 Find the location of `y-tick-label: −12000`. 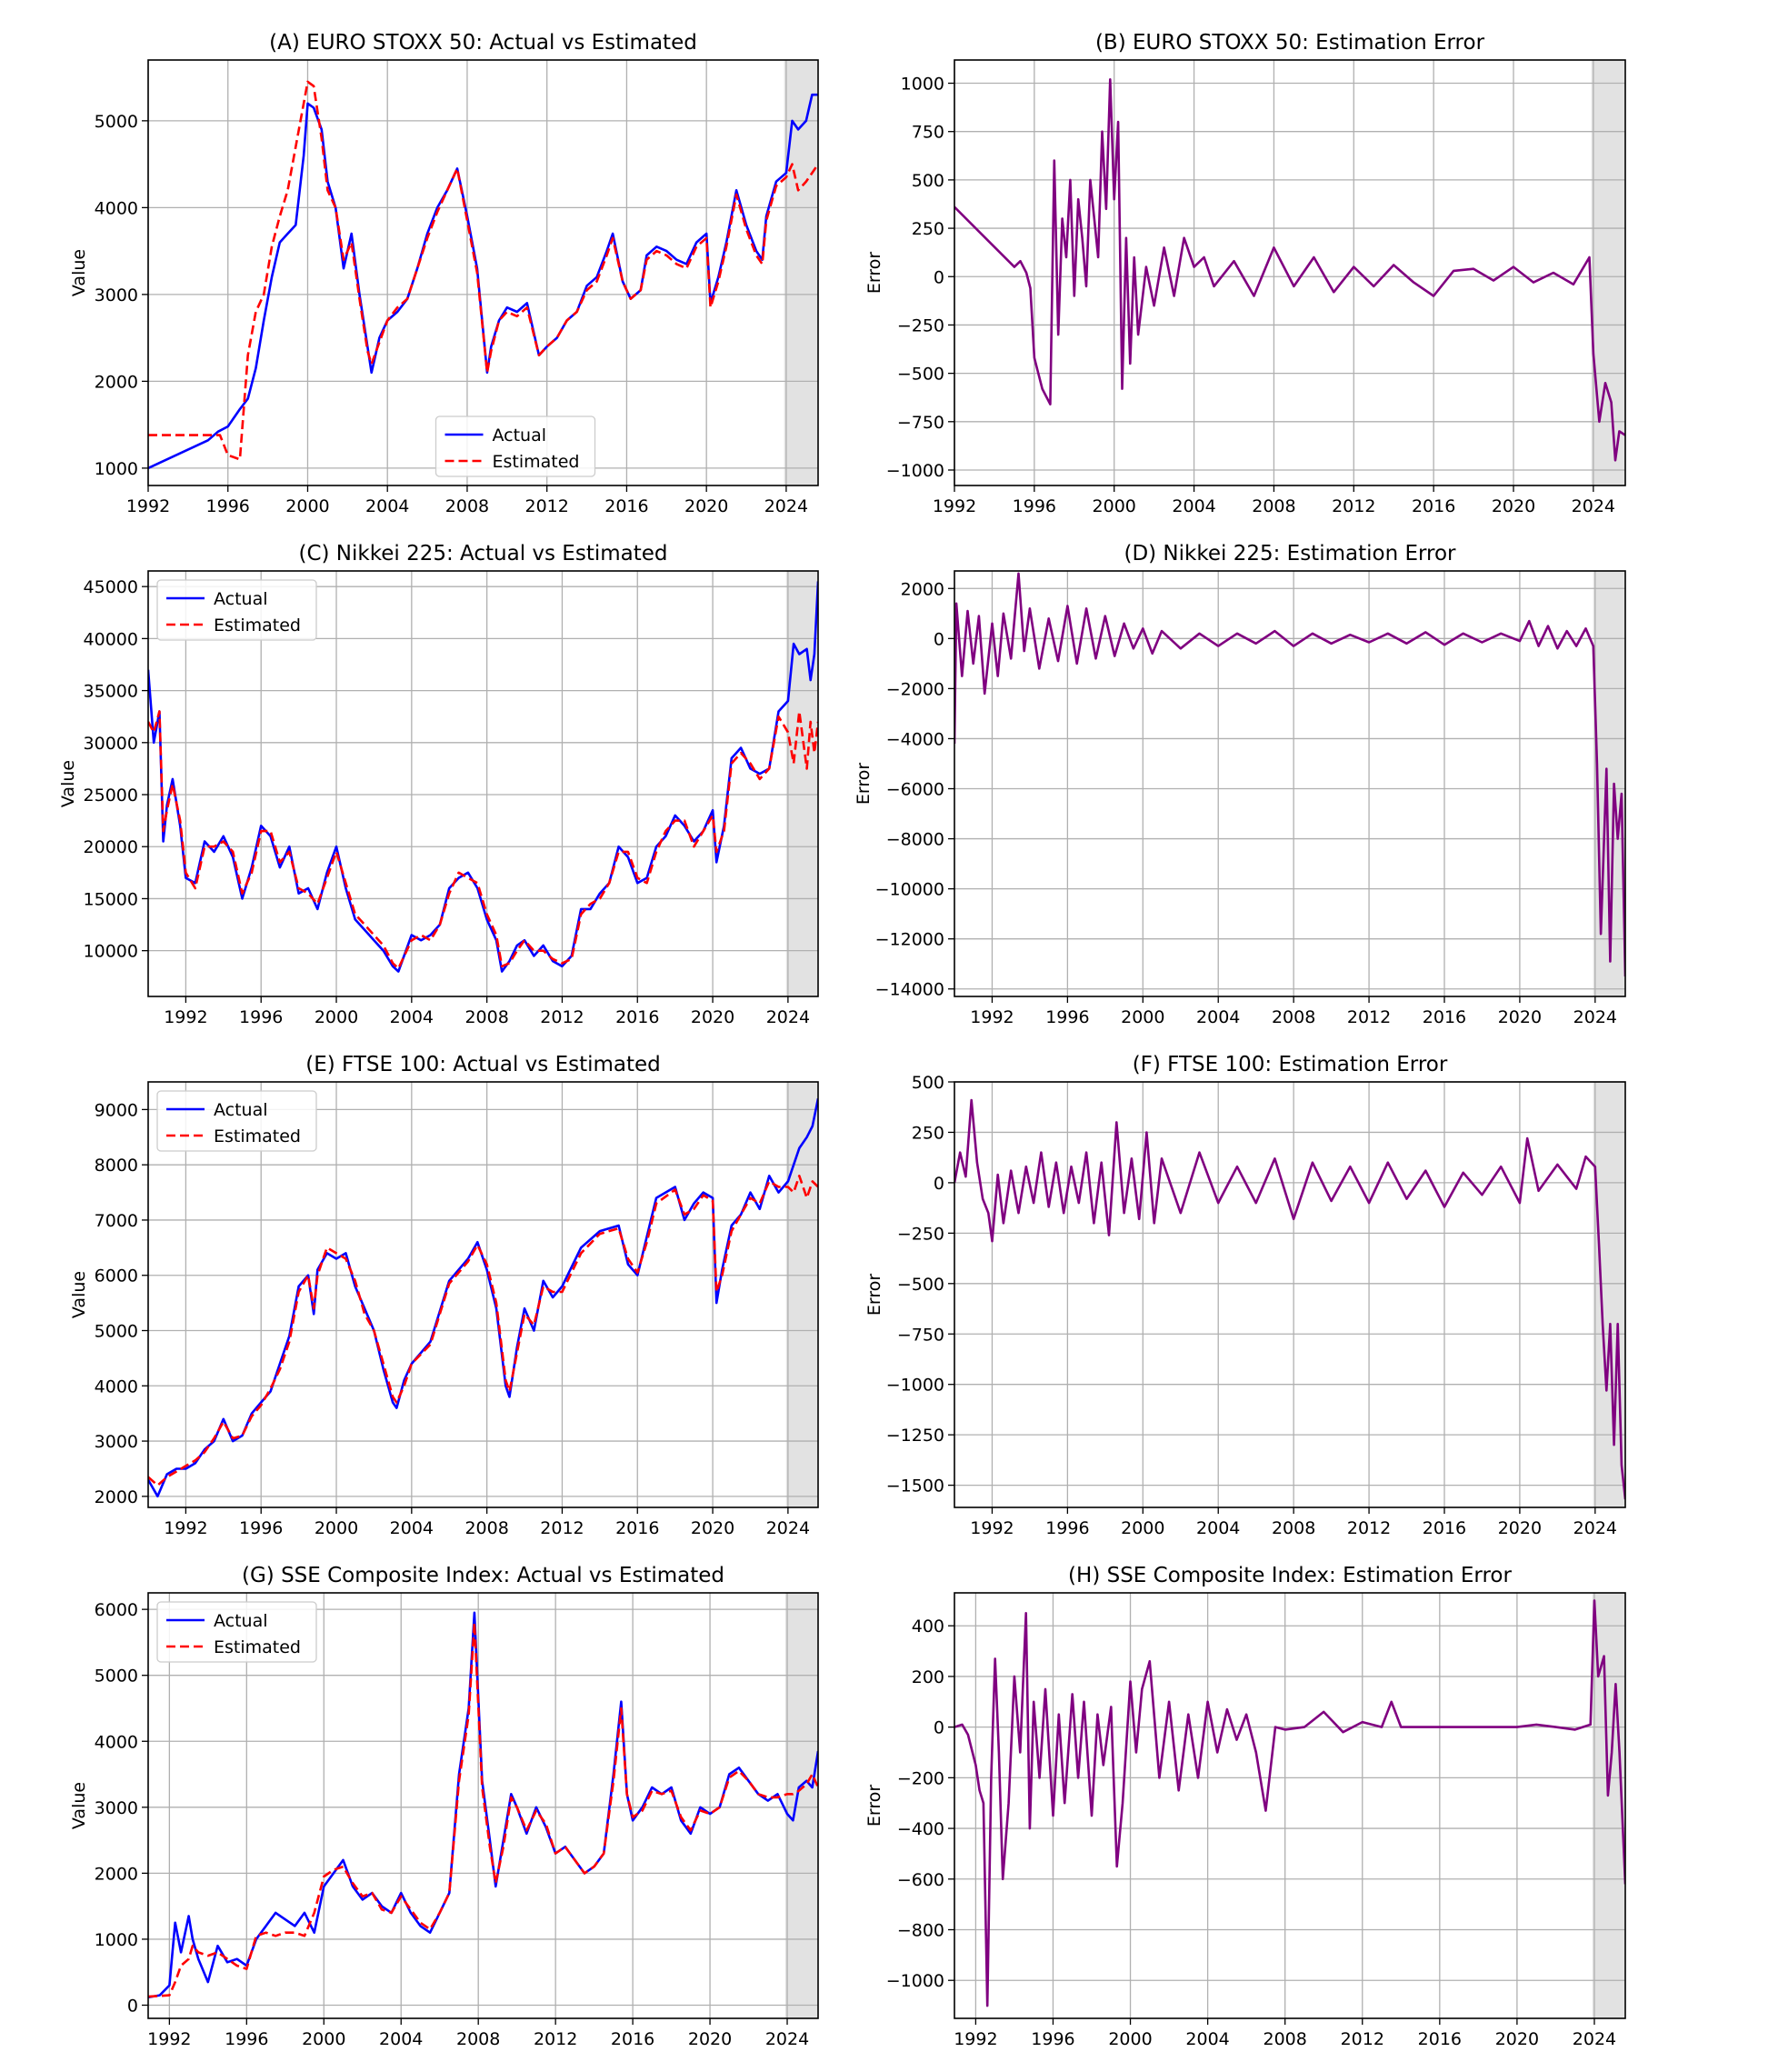

y-tick-label: −12000 is located at coordinates (910, 940).